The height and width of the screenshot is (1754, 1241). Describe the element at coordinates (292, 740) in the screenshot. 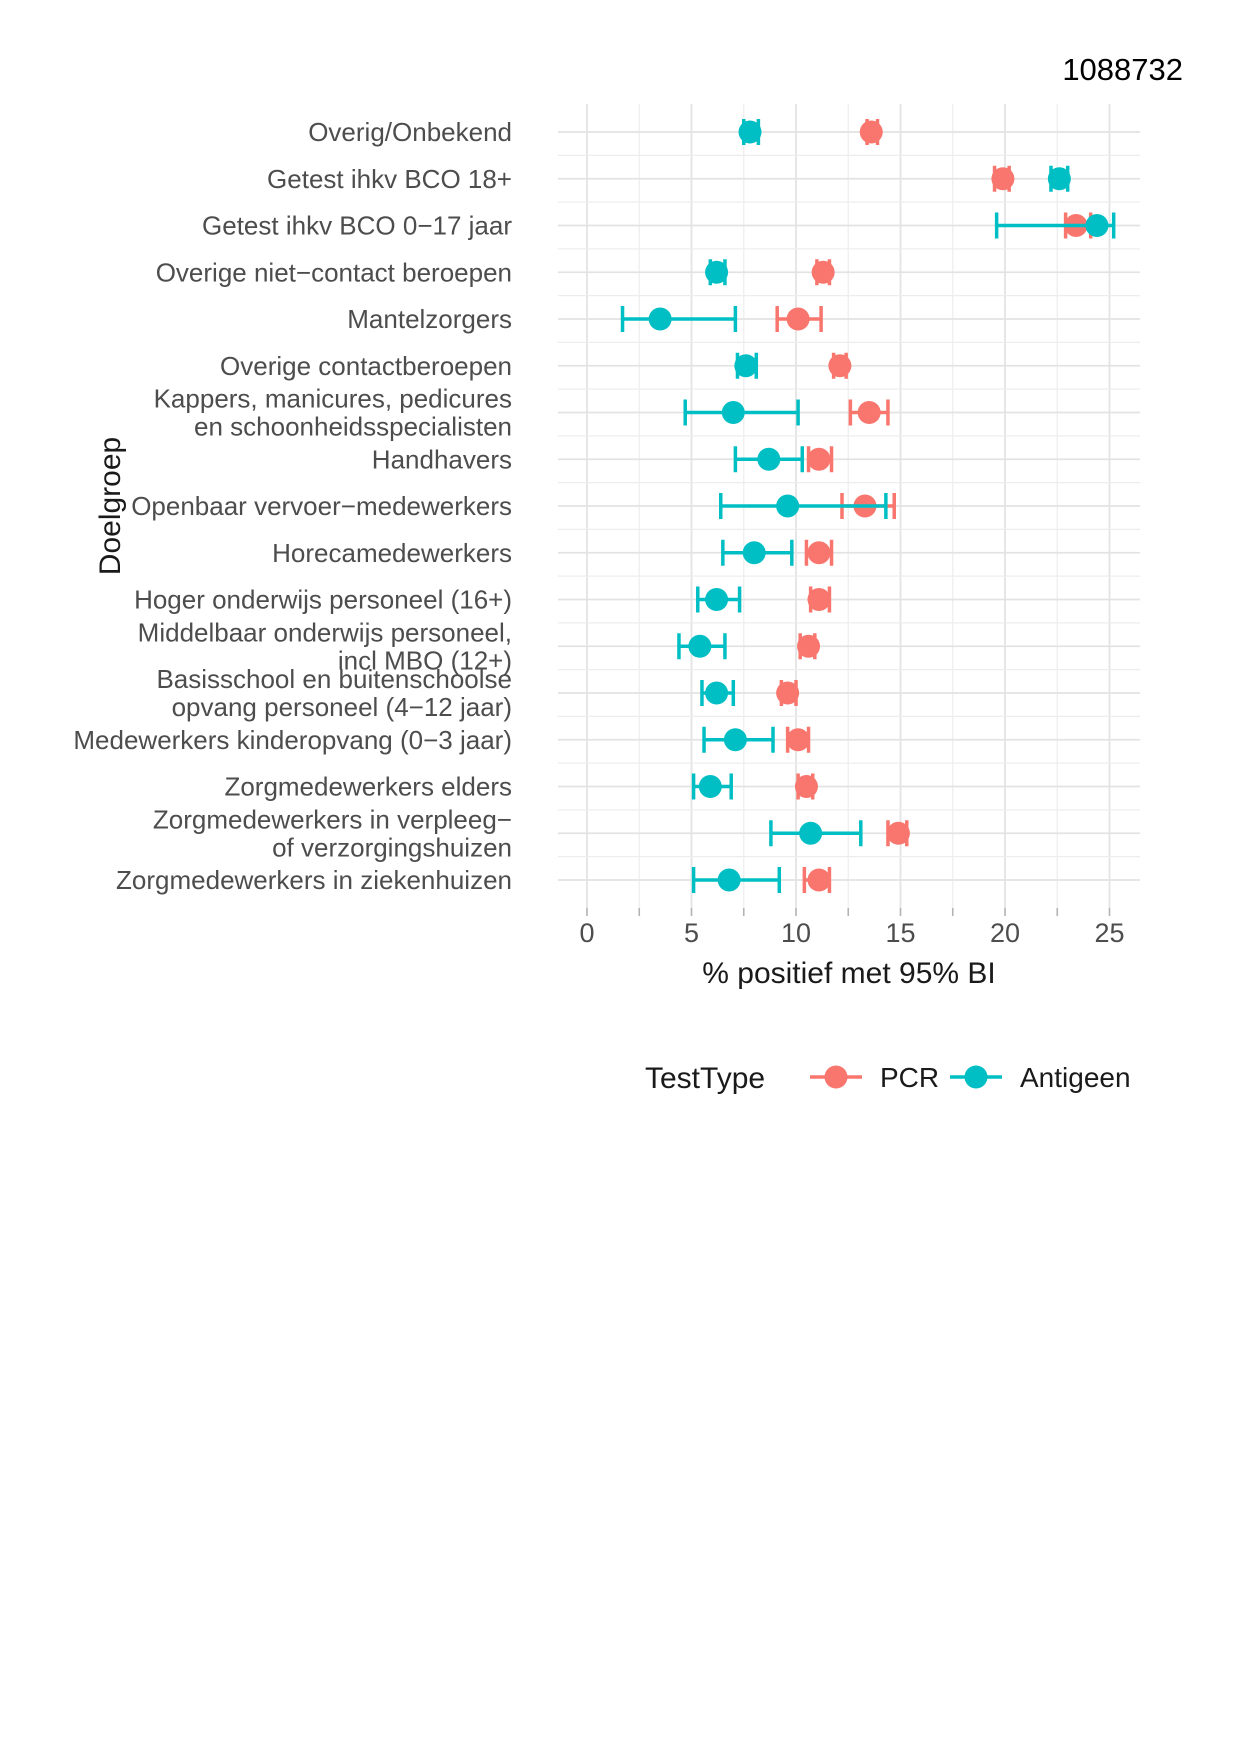

I see `category-label: Medewerkers kinderopvang (0−3 jaar)` at that location.